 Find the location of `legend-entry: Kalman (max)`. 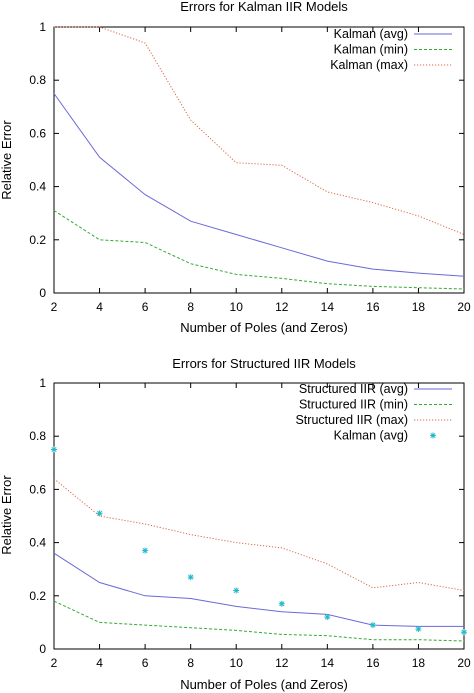

legend-entry: Kalman (max) is located at coordinates (369, 65).